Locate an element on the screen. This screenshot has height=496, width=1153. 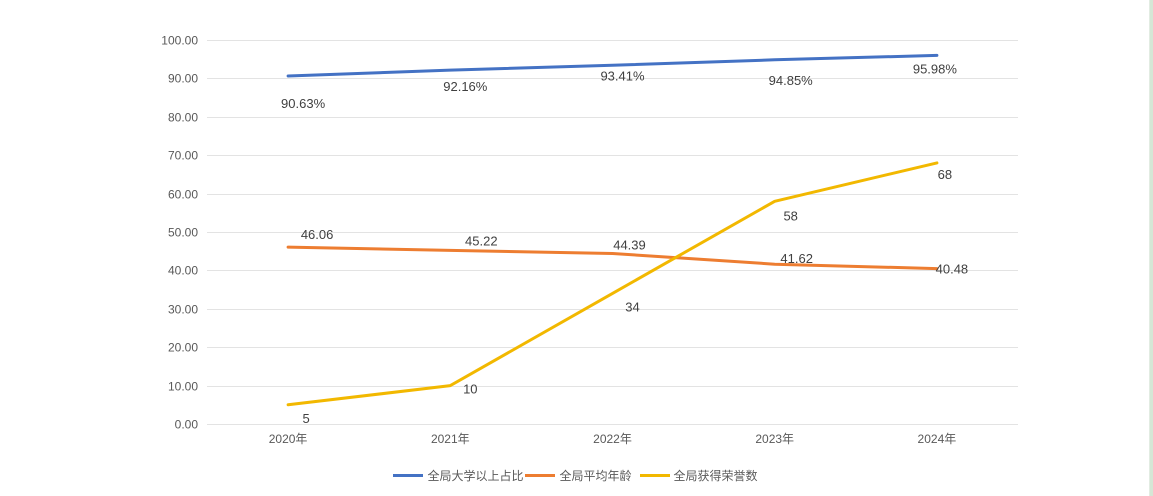
y-tick-label: 10.00 is located at coordinates (183, 387).